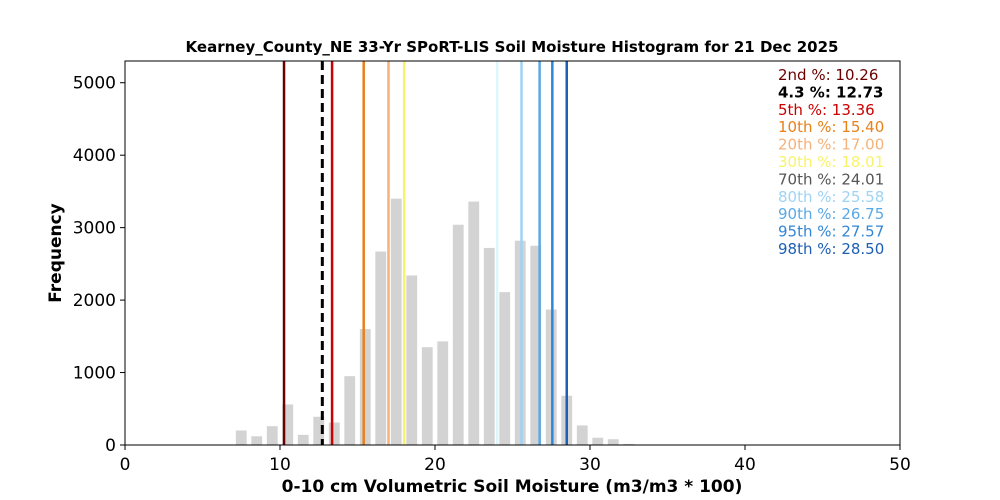  I want to click on y-axis-label: Frequency, so click(56, 253).